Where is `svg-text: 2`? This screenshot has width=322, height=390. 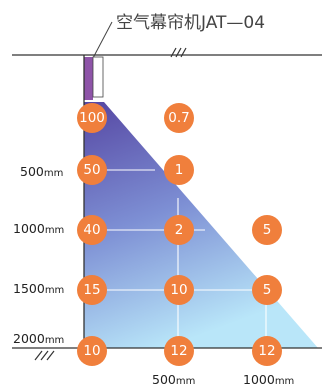
svg-text: 2 is located at coordinates (179, 230).